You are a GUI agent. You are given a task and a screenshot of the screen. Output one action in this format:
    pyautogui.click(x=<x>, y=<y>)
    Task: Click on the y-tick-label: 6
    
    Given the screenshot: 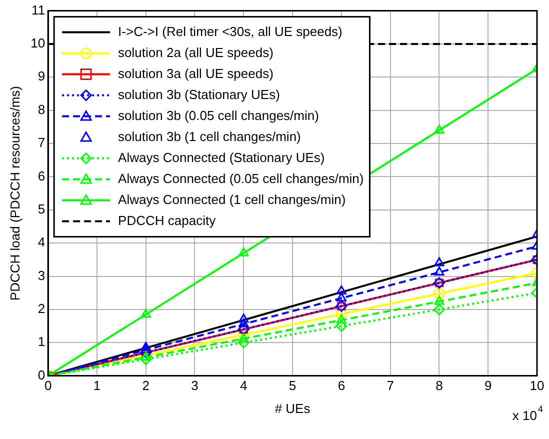 What is the action you would take?
    pyautogui.click(x=42, y=176)
    